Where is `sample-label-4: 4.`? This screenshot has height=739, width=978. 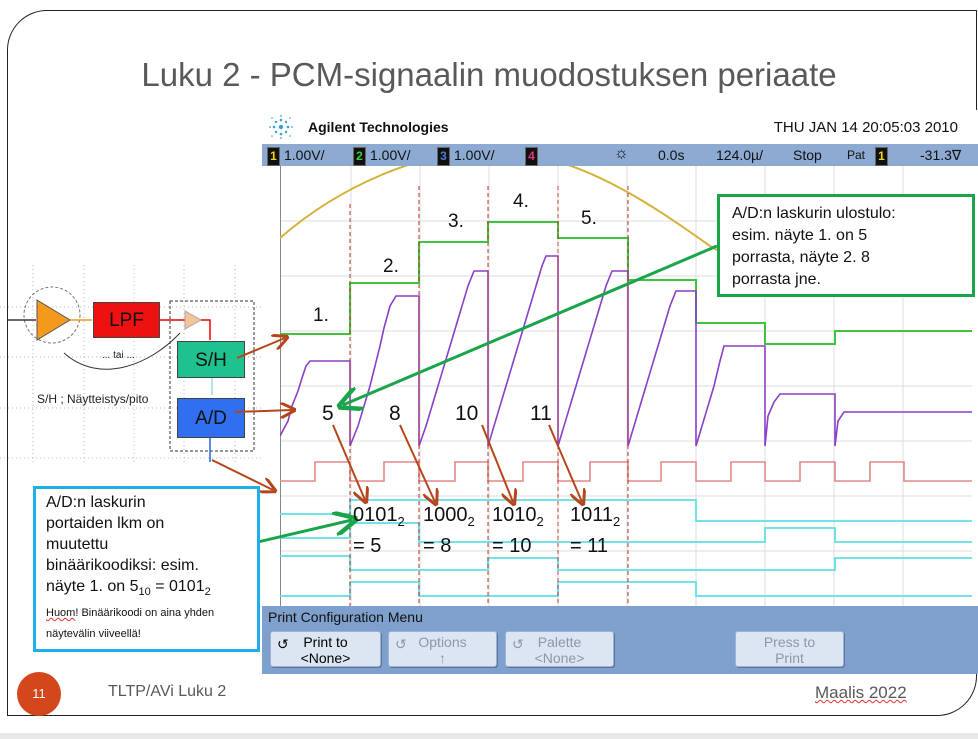 sample-label-4: 4. is located at coordinates (521, 201).